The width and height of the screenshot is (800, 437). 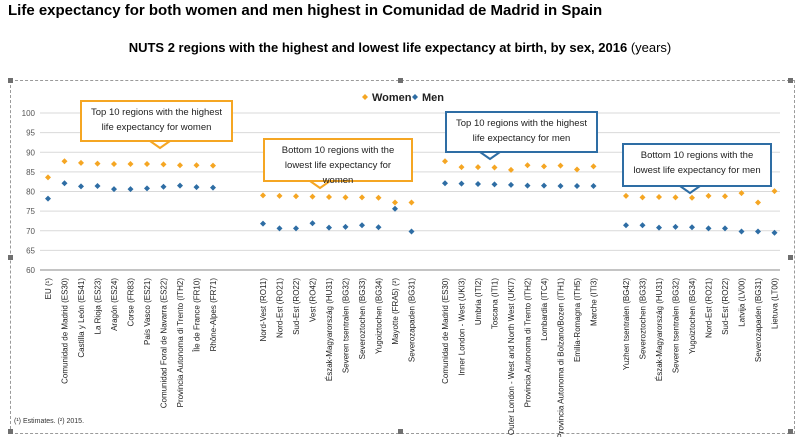 What do you see at coordinates (544, 309) in the screenshot?
I see `category-label: Lombardia (ITC4)` at bounding box center [544, 309].